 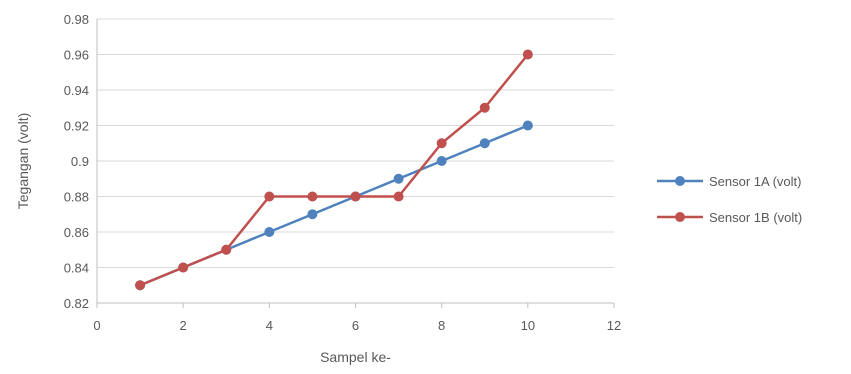 I want to click on x-tick-label: 4, so click(x=269, y=325).